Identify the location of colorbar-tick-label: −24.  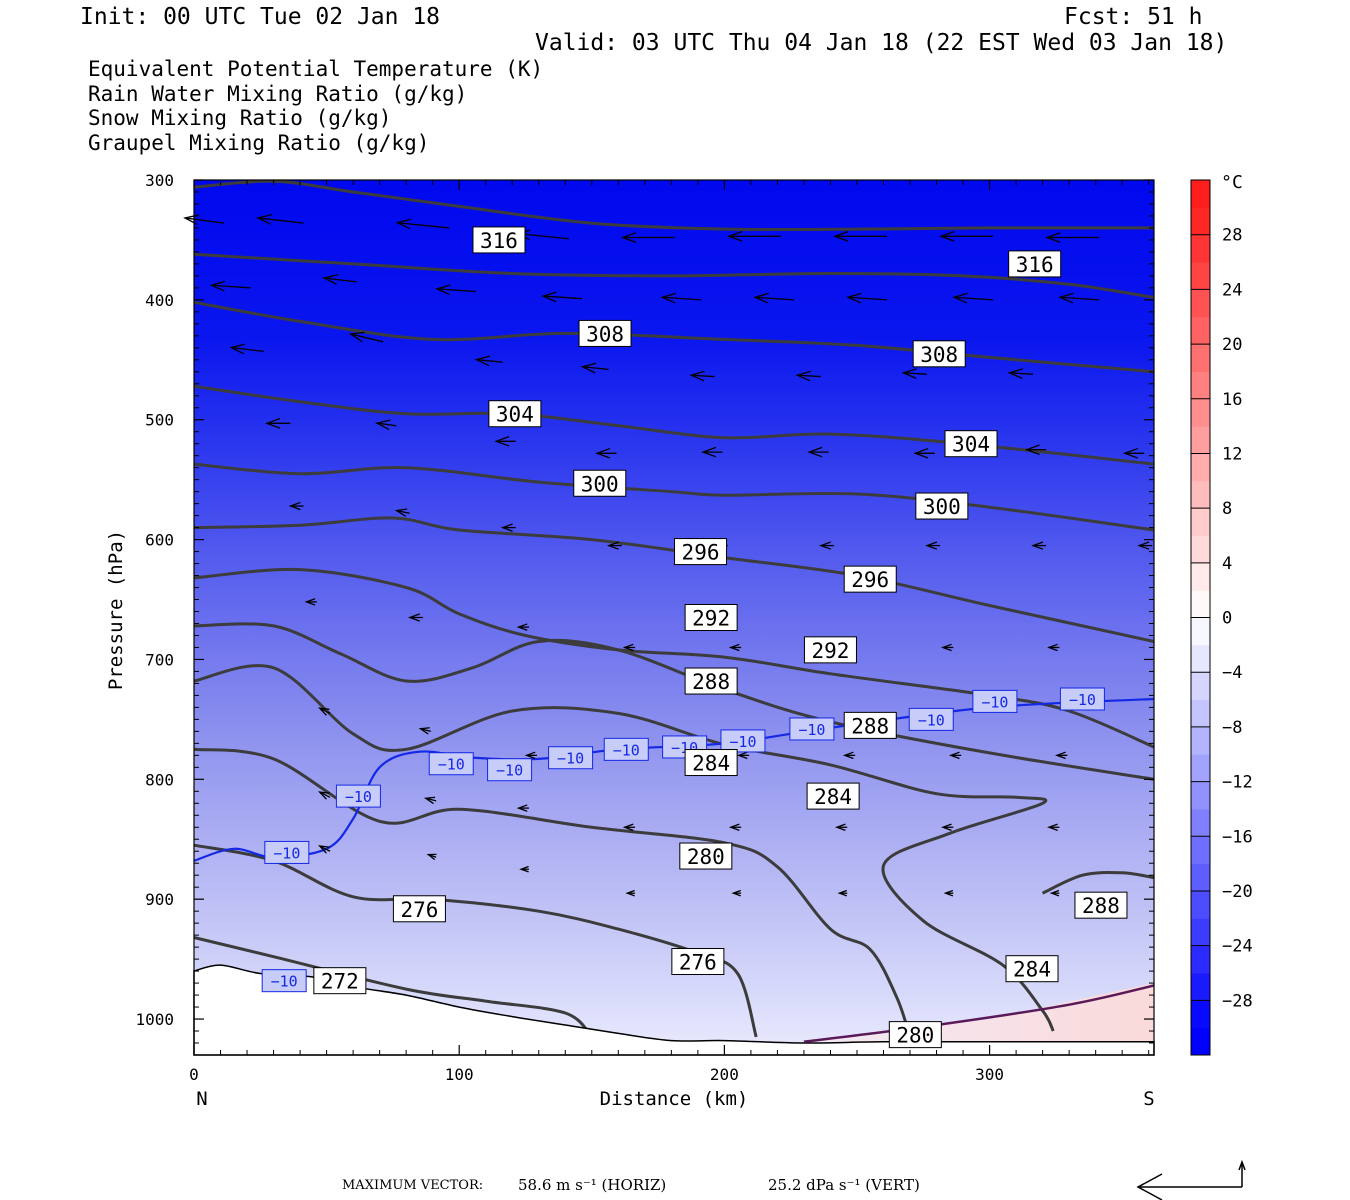
(1237, 947).